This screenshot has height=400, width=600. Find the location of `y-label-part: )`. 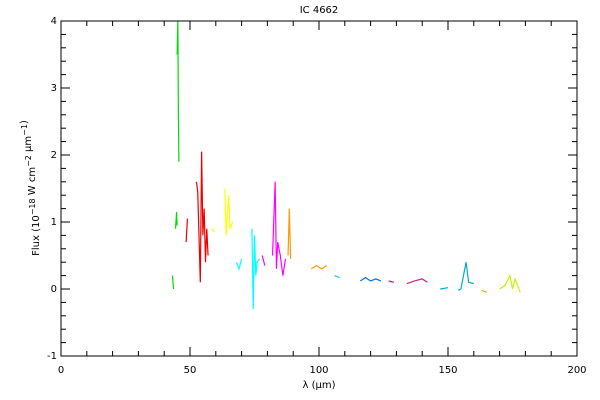

y-label-part: ) is located at coordinates (24, 122).